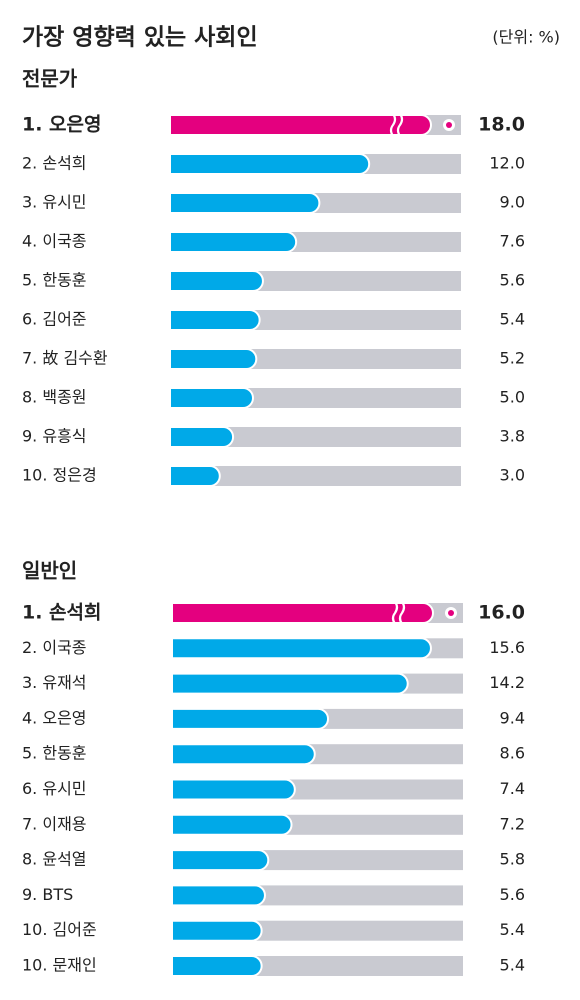  I want to click on category-label: 3. 유재석, so click(54, 682).